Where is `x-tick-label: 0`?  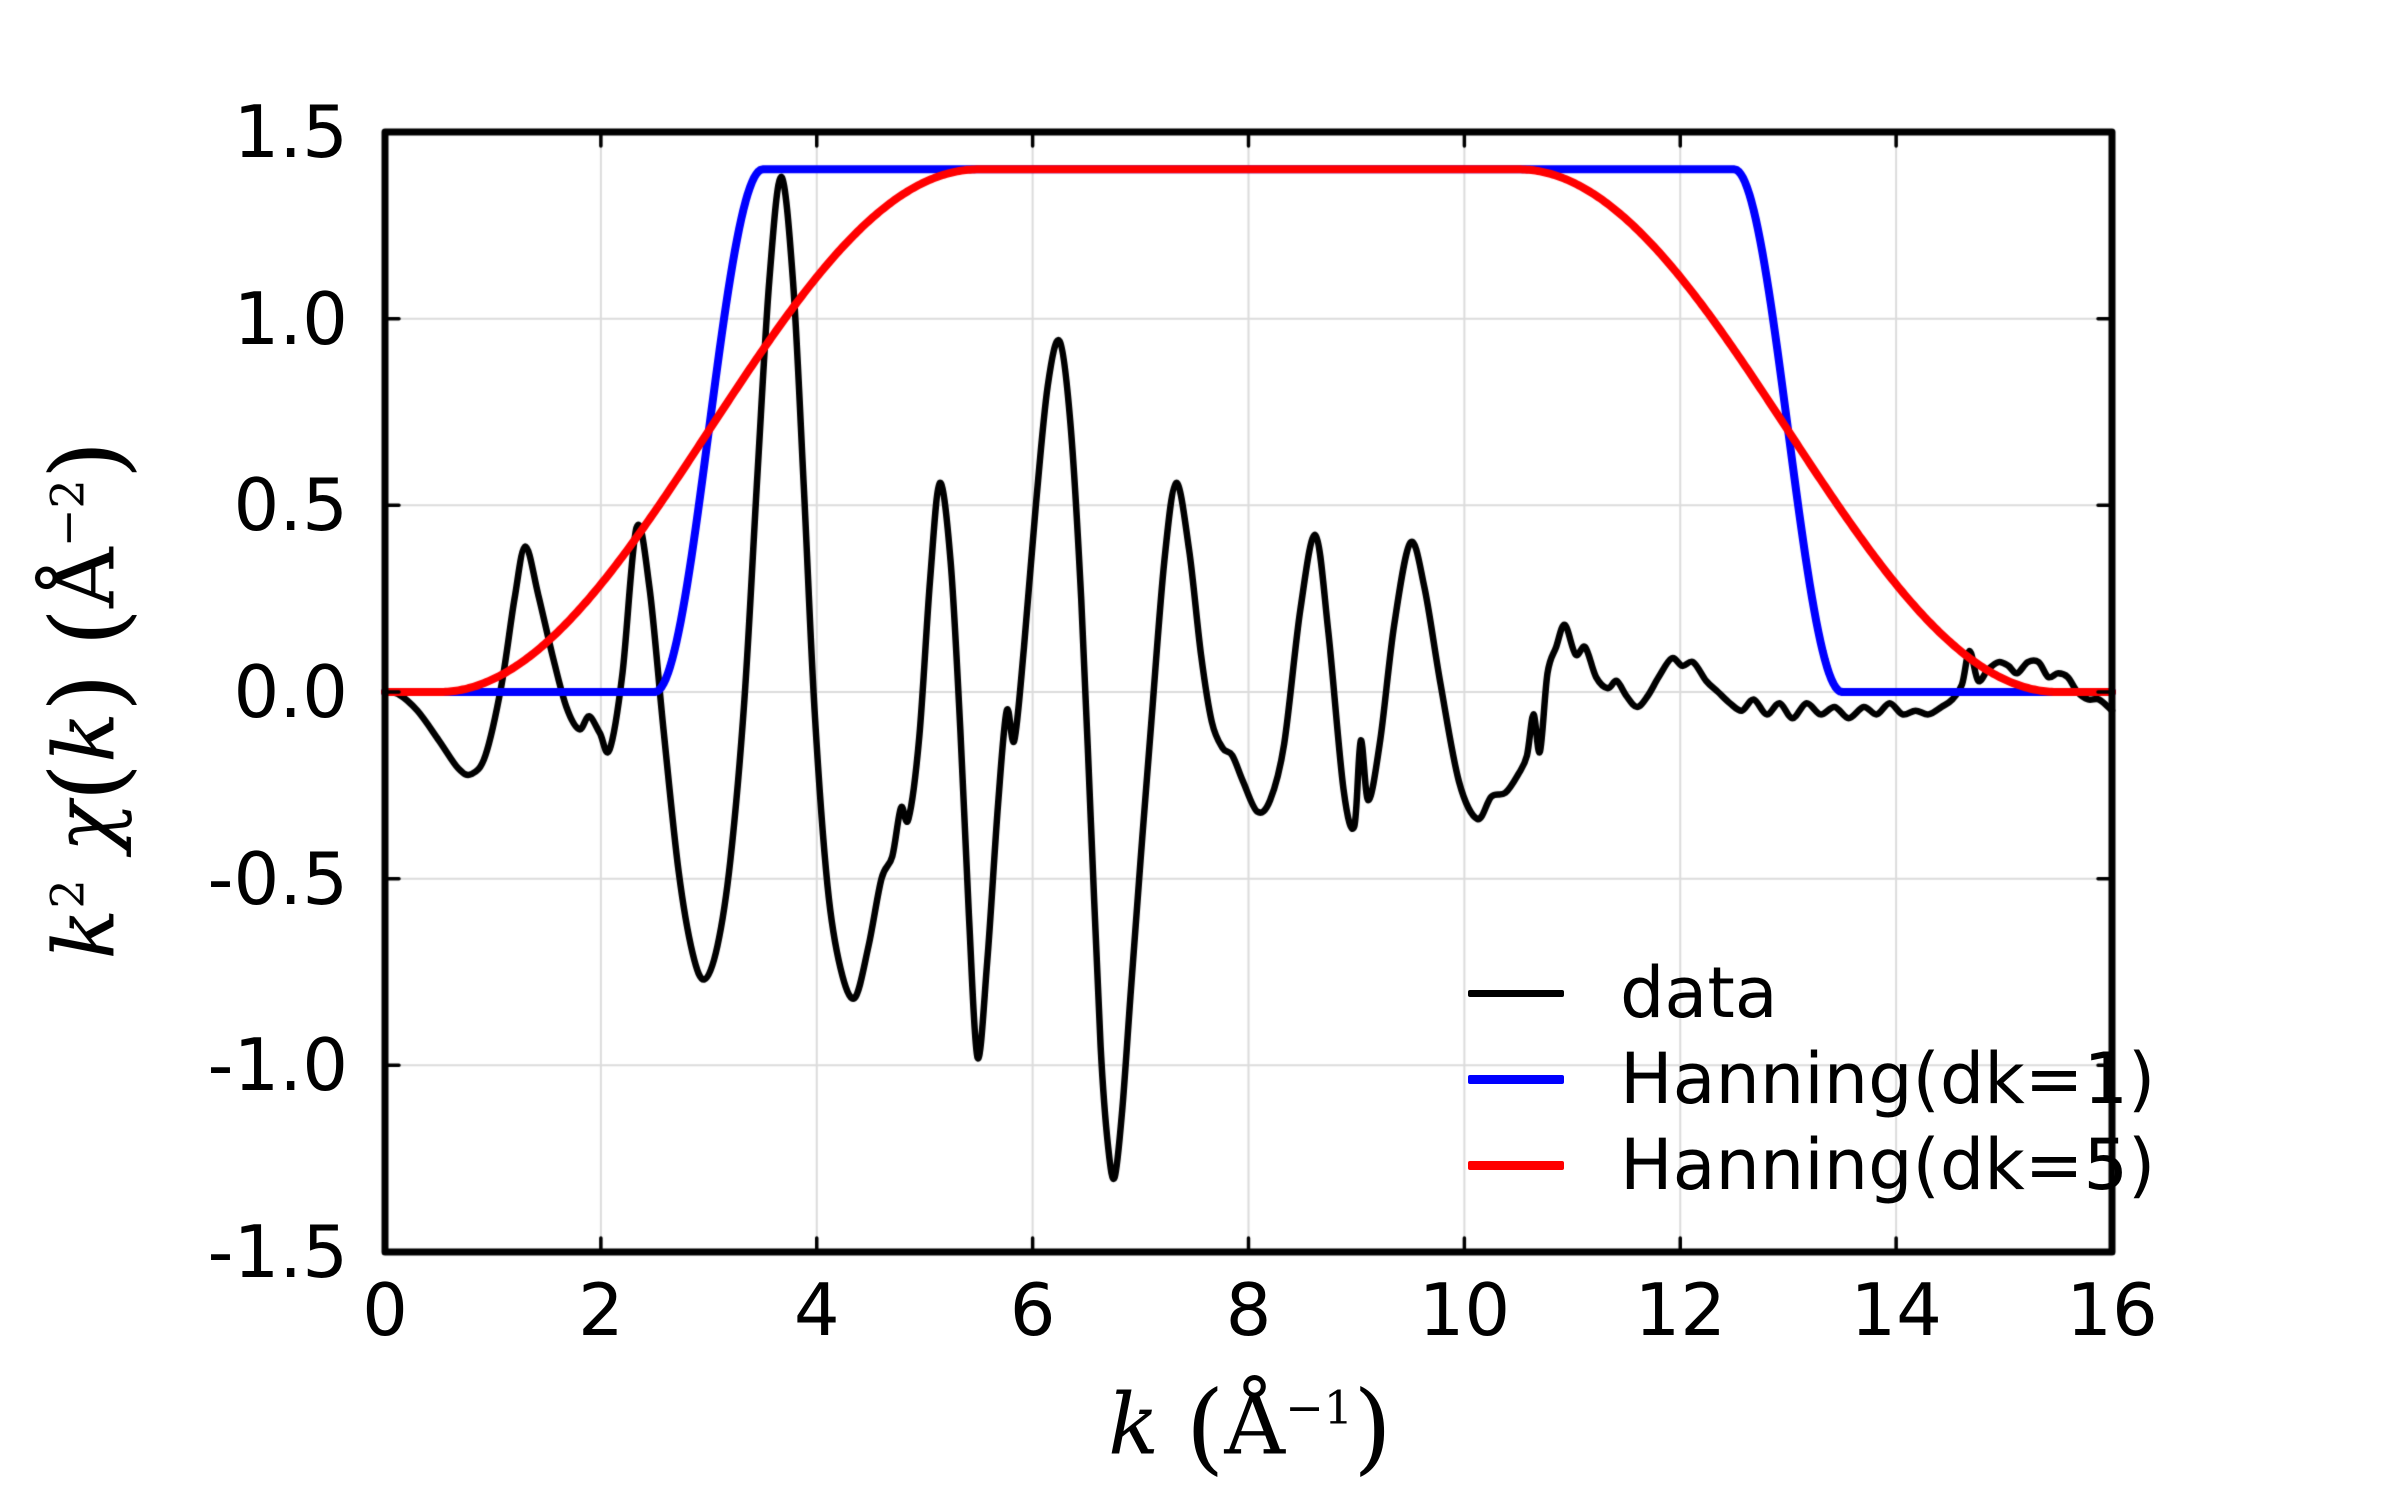 x-tick-label: 0 is located at coordinates (385, 1310).